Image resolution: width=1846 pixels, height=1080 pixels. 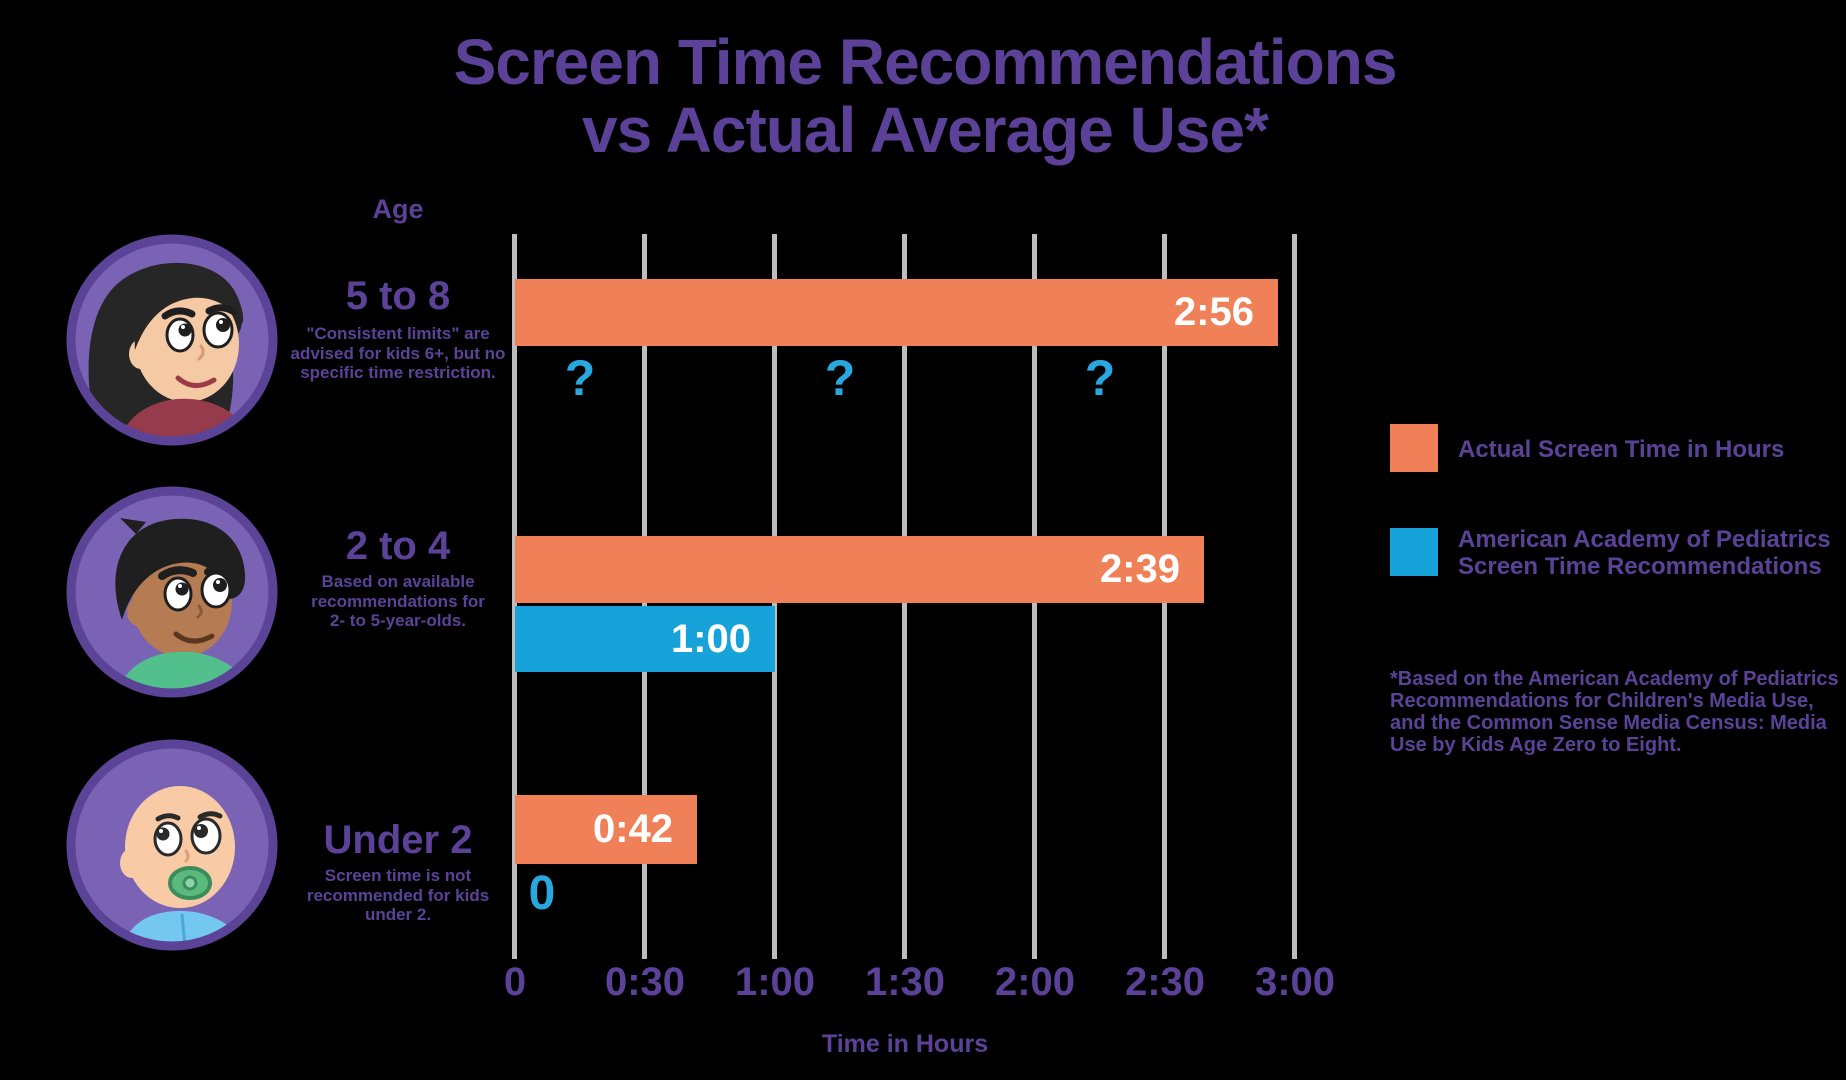 I want to click on bar-value-label: 1:00, so click(x=710, y=638).